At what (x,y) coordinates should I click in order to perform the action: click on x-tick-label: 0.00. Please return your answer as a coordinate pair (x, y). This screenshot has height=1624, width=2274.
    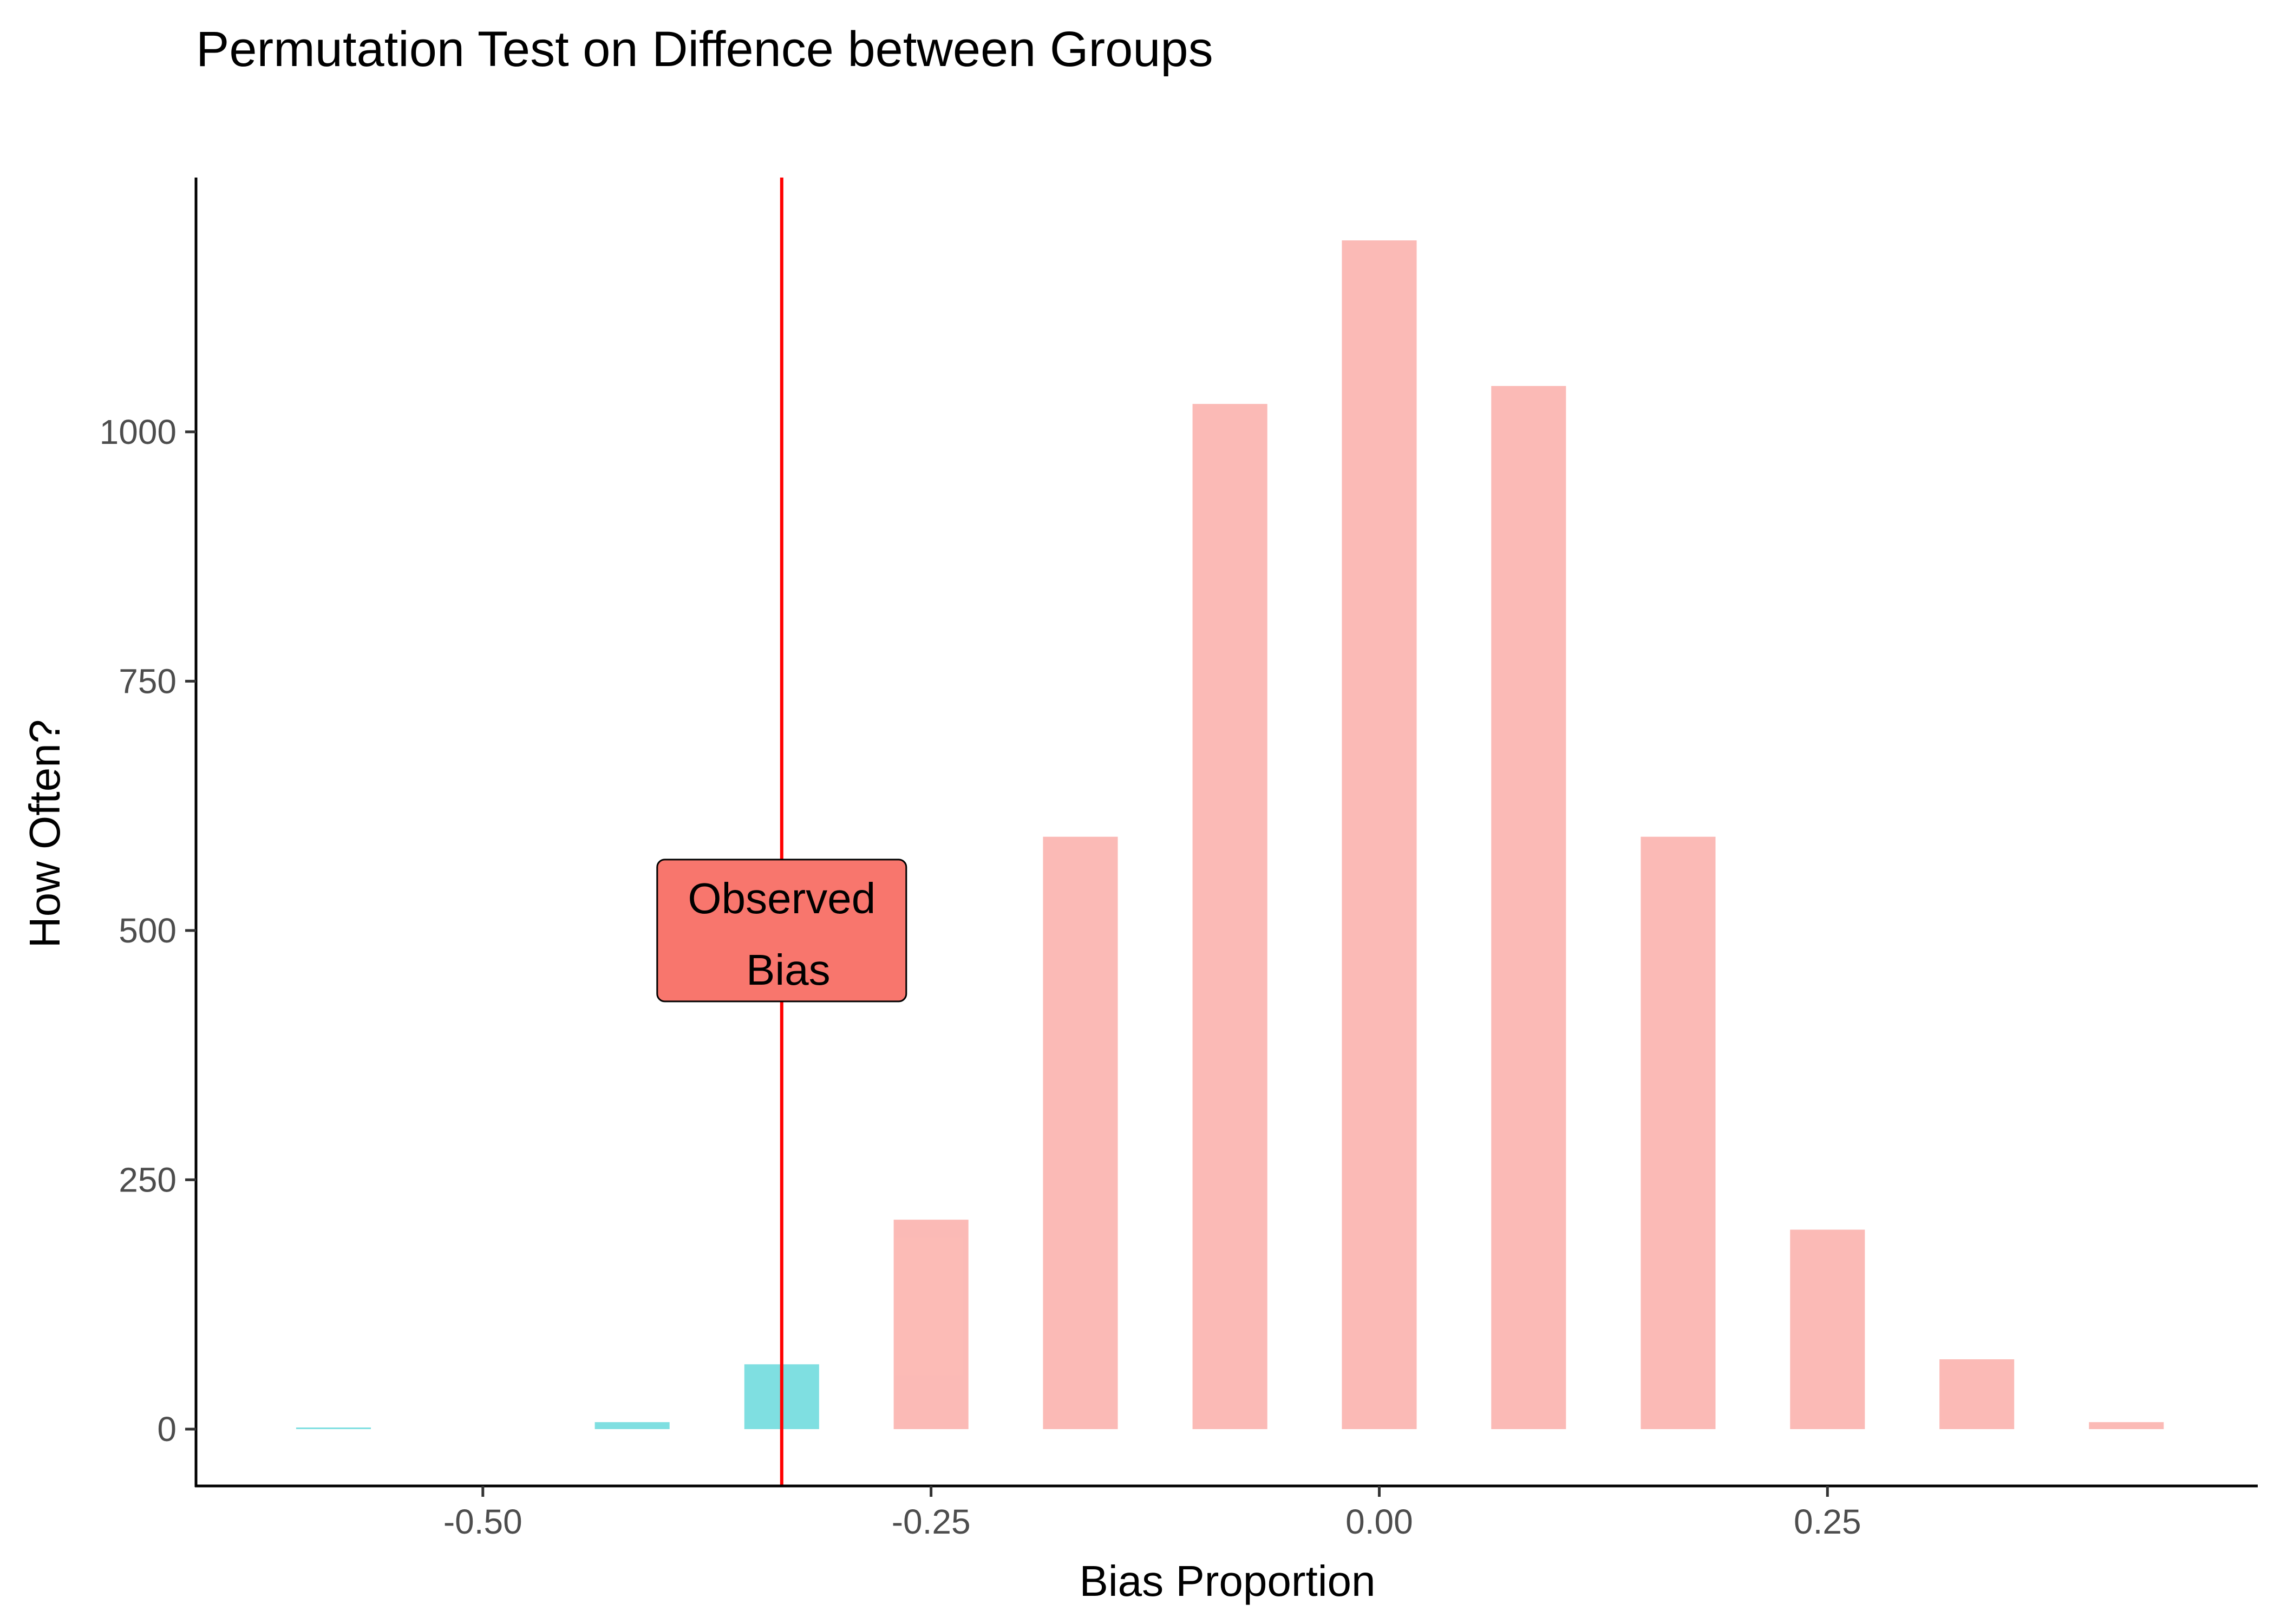
    Looking at the image, I should click on (1379, 1521).